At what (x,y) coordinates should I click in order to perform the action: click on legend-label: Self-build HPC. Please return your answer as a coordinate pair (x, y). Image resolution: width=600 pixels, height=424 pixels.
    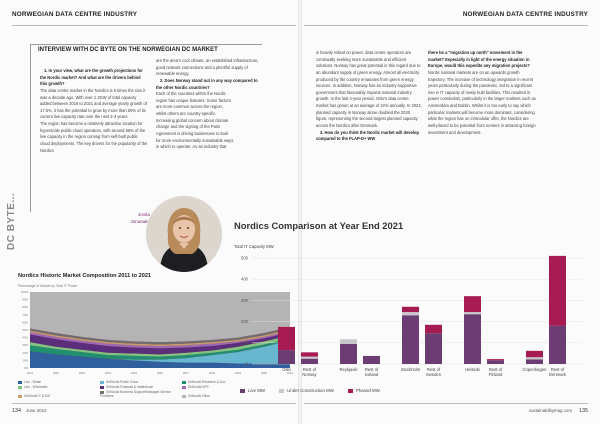
    Looking at the image, I should click on (198, 387).